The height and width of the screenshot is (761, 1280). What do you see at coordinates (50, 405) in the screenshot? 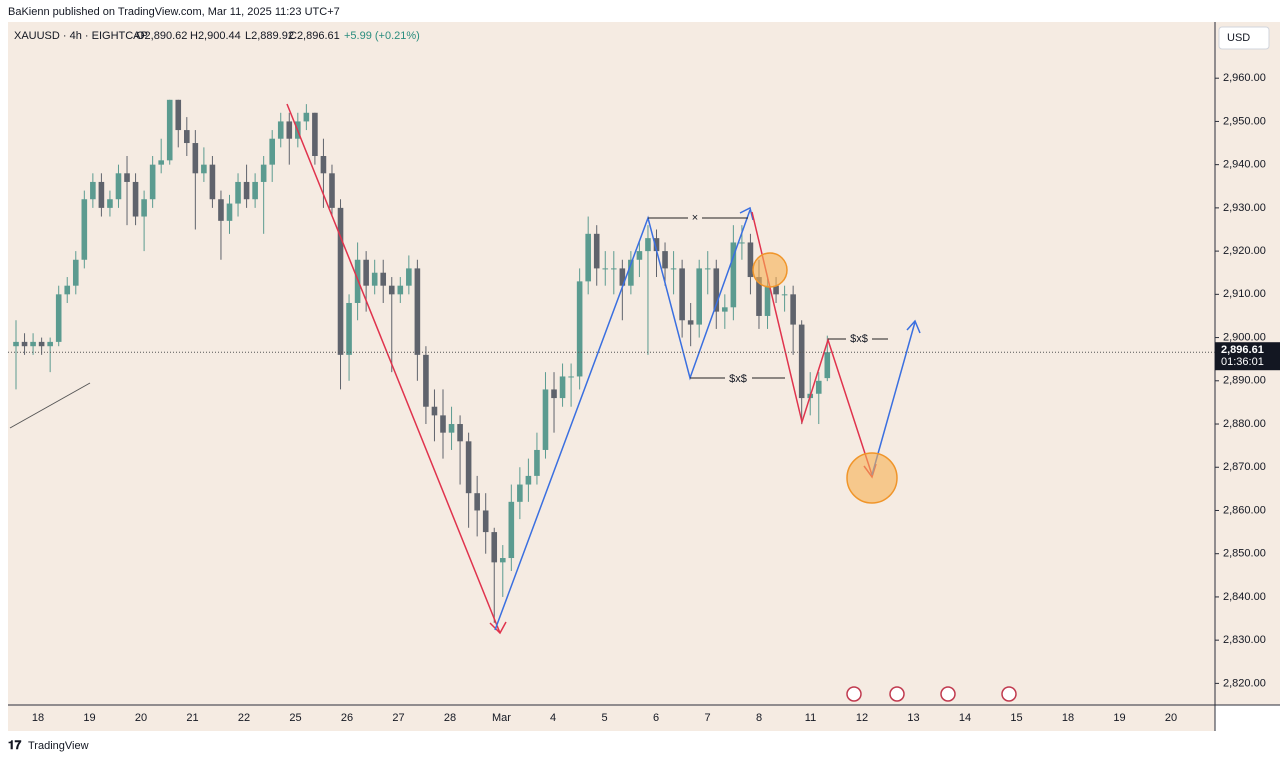
I see `trend-line` at bounding box center [50, 405].